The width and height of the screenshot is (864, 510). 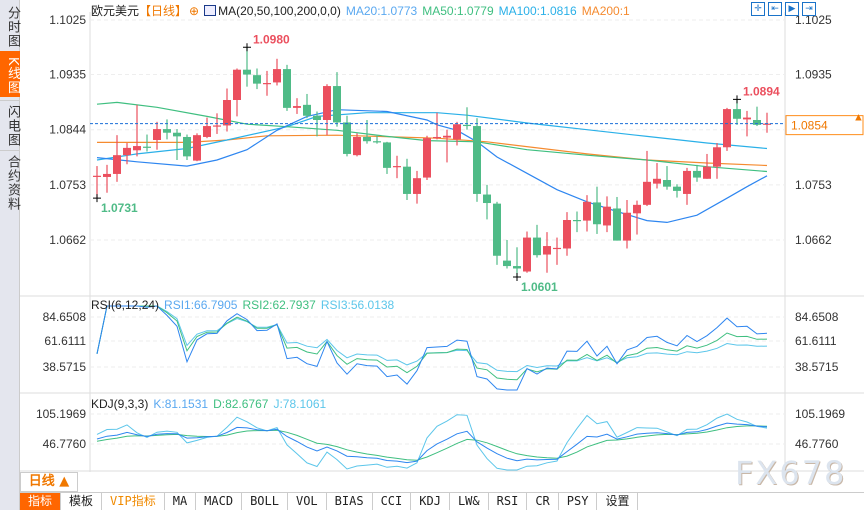 What do you see at coordinates (49, 482) in the screenshot?
I see `period-selector: 日线 ▲` at bounding box center [49, 482].